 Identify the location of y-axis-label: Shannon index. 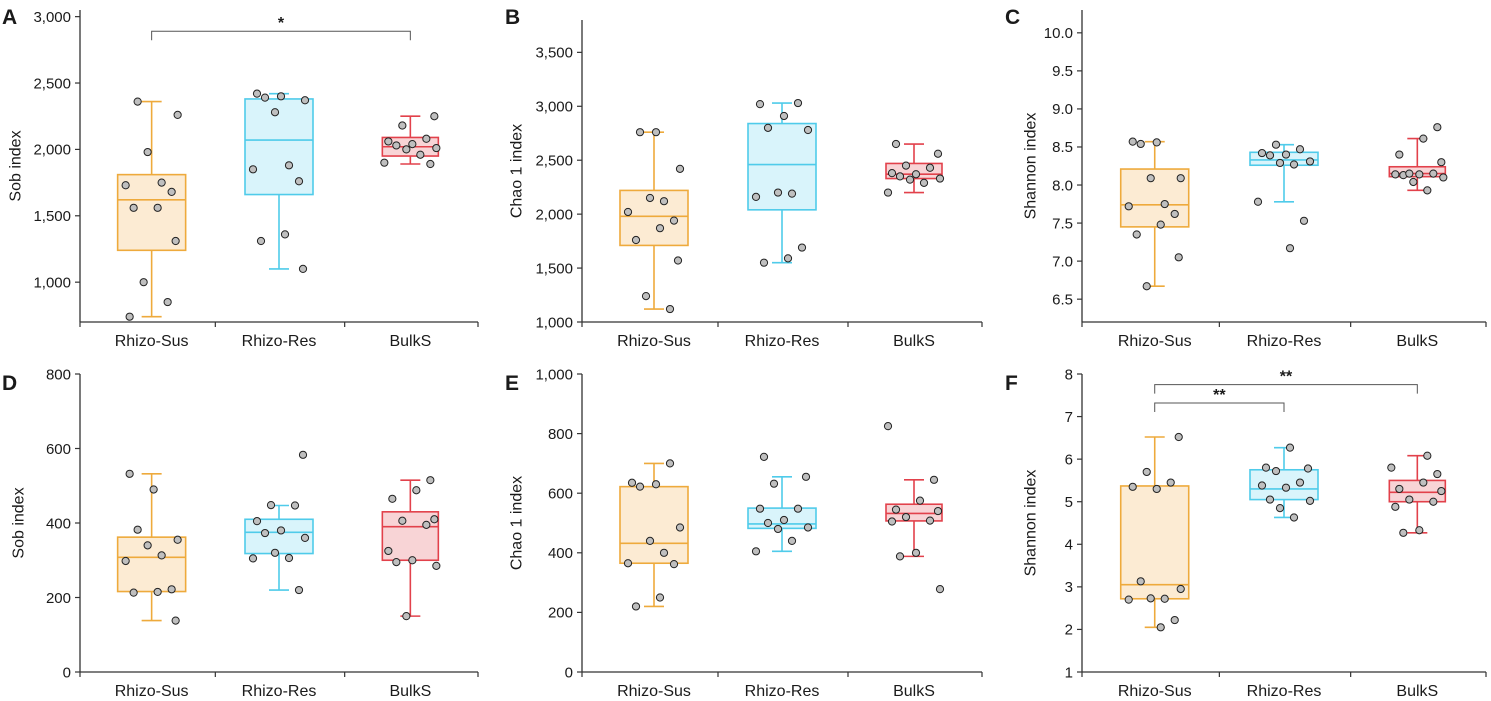
(1031, 523).